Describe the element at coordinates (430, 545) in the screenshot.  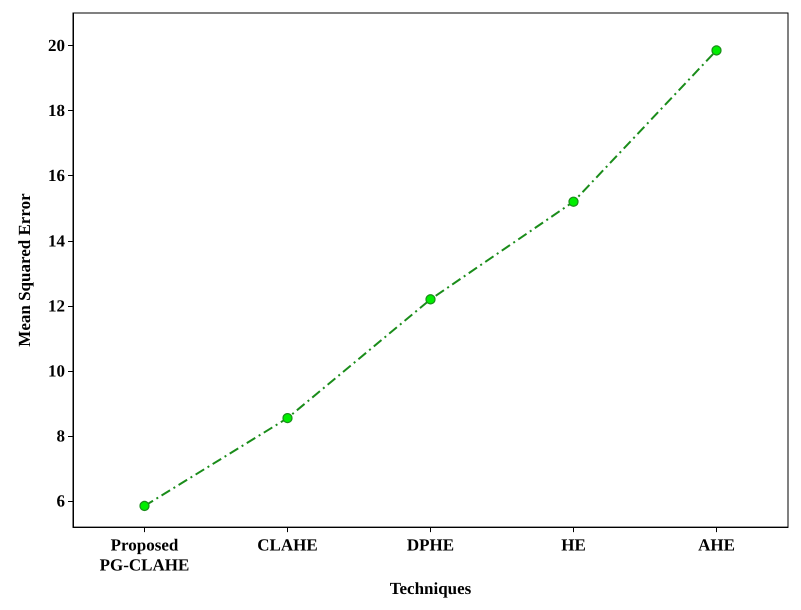
I see `x-tick-label: DPHE` at that location.